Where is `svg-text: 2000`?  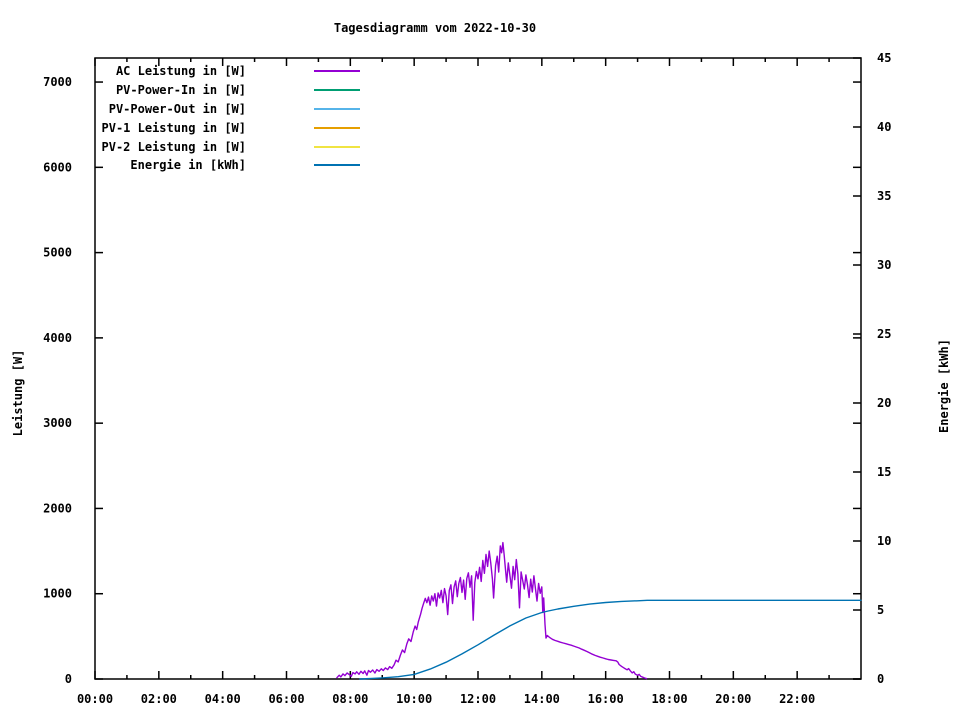
svg-text: 2000 is located at coordinates (57, 508).